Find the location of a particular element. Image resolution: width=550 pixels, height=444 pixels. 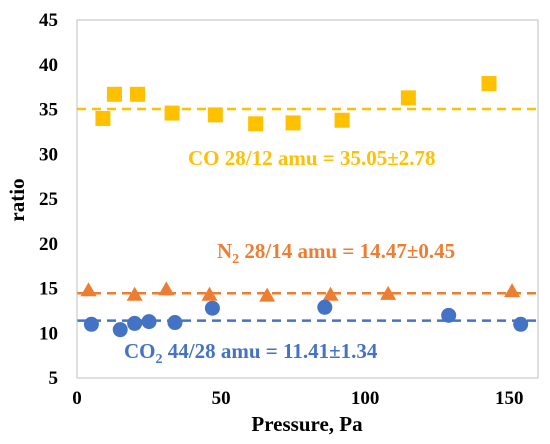

y-axis-title: ratio is located at coordinates (17, 199).